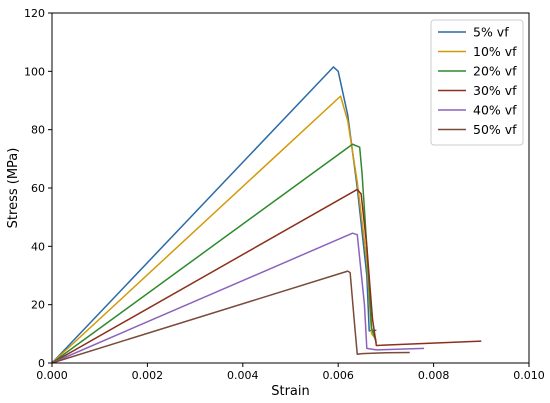 This screenshot has width=550, height=403. I want to click on x-tick-label: 0.000, so click(52, 375).